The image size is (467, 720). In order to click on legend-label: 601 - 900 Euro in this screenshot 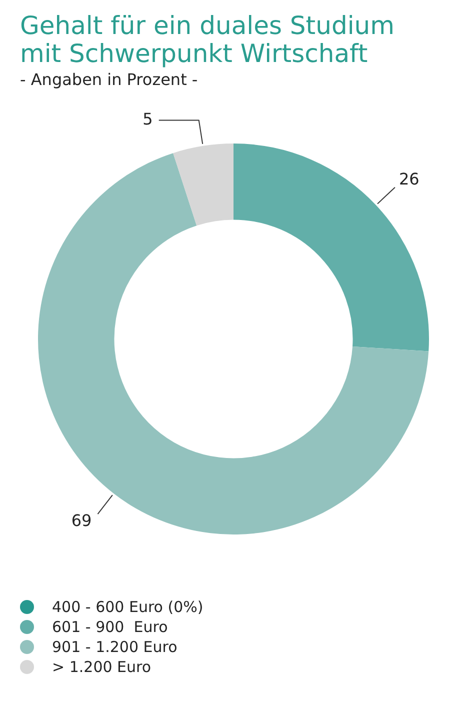, I will do `click(110, 627)`.